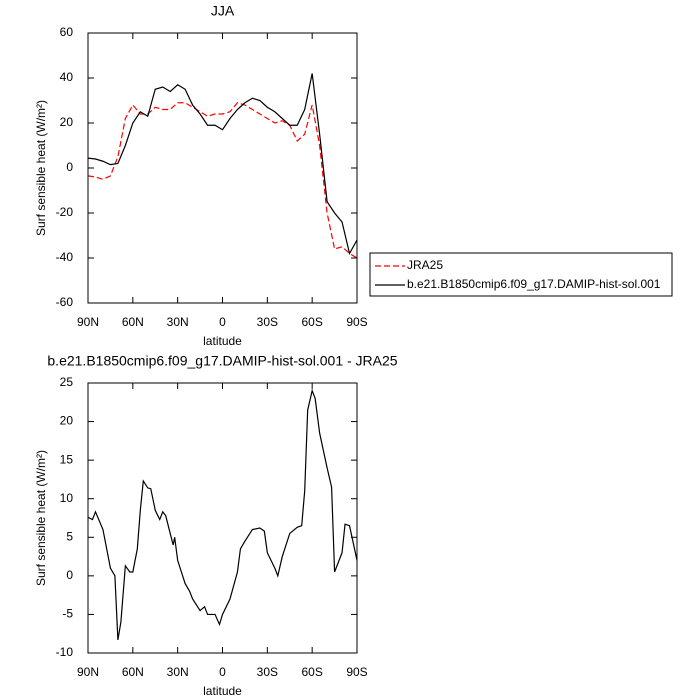 The width and height of the screenshot is (700, 700). Describe the element at coordinates (521, 274) in the screenshot. I see `legend-box` at that location.